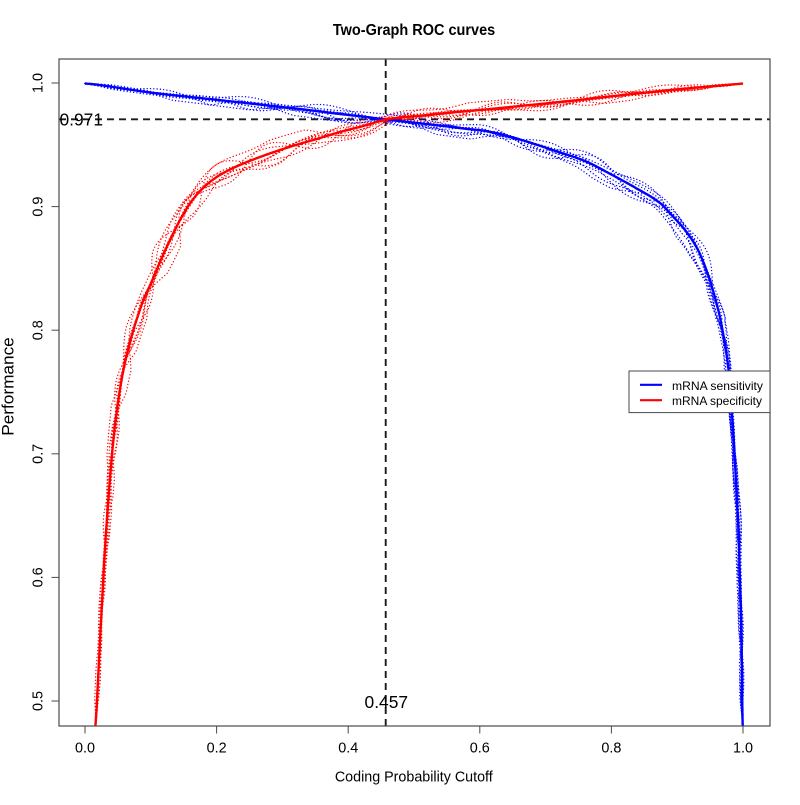 This screenshot has height=805, width=800. What do you see at coordinates (39, 701) in the screenshot?
I see `svg-text: 0.5` at bounding box center [39, 701].